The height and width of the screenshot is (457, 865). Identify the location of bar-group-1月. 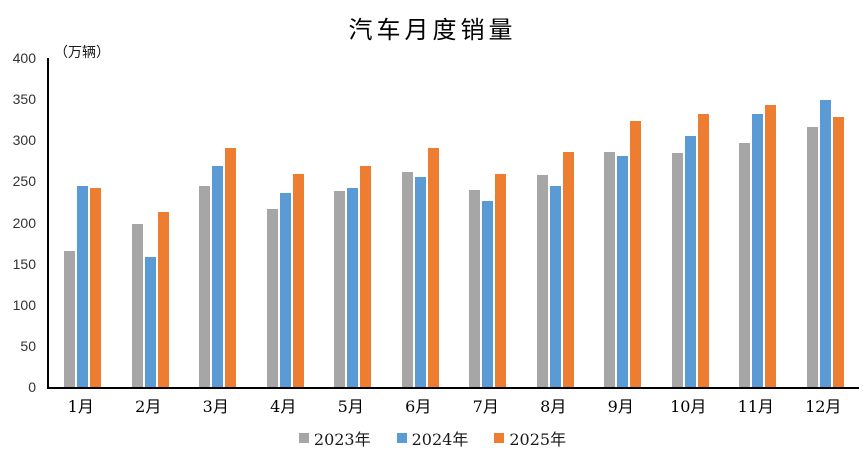
(83, 222).